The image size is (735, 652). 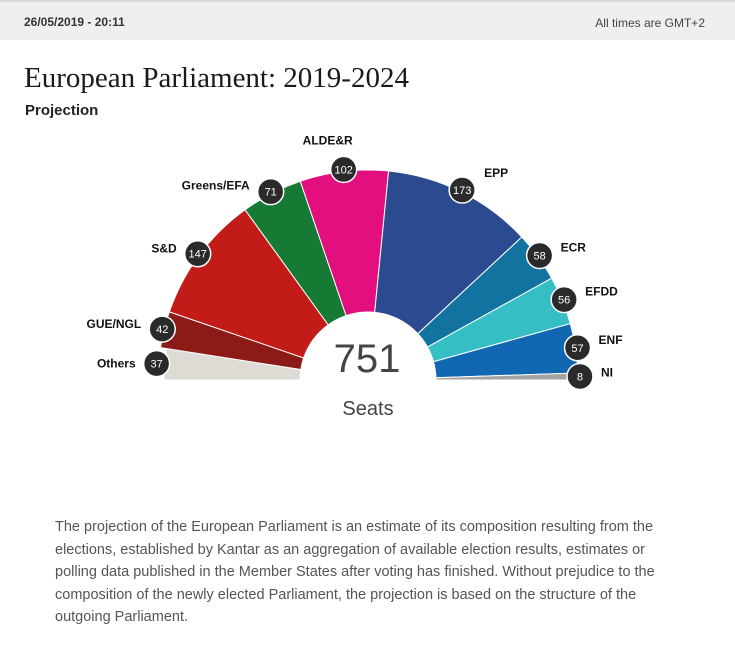 I want to click on total-seats-value: 751, so click(x=367, y=359).